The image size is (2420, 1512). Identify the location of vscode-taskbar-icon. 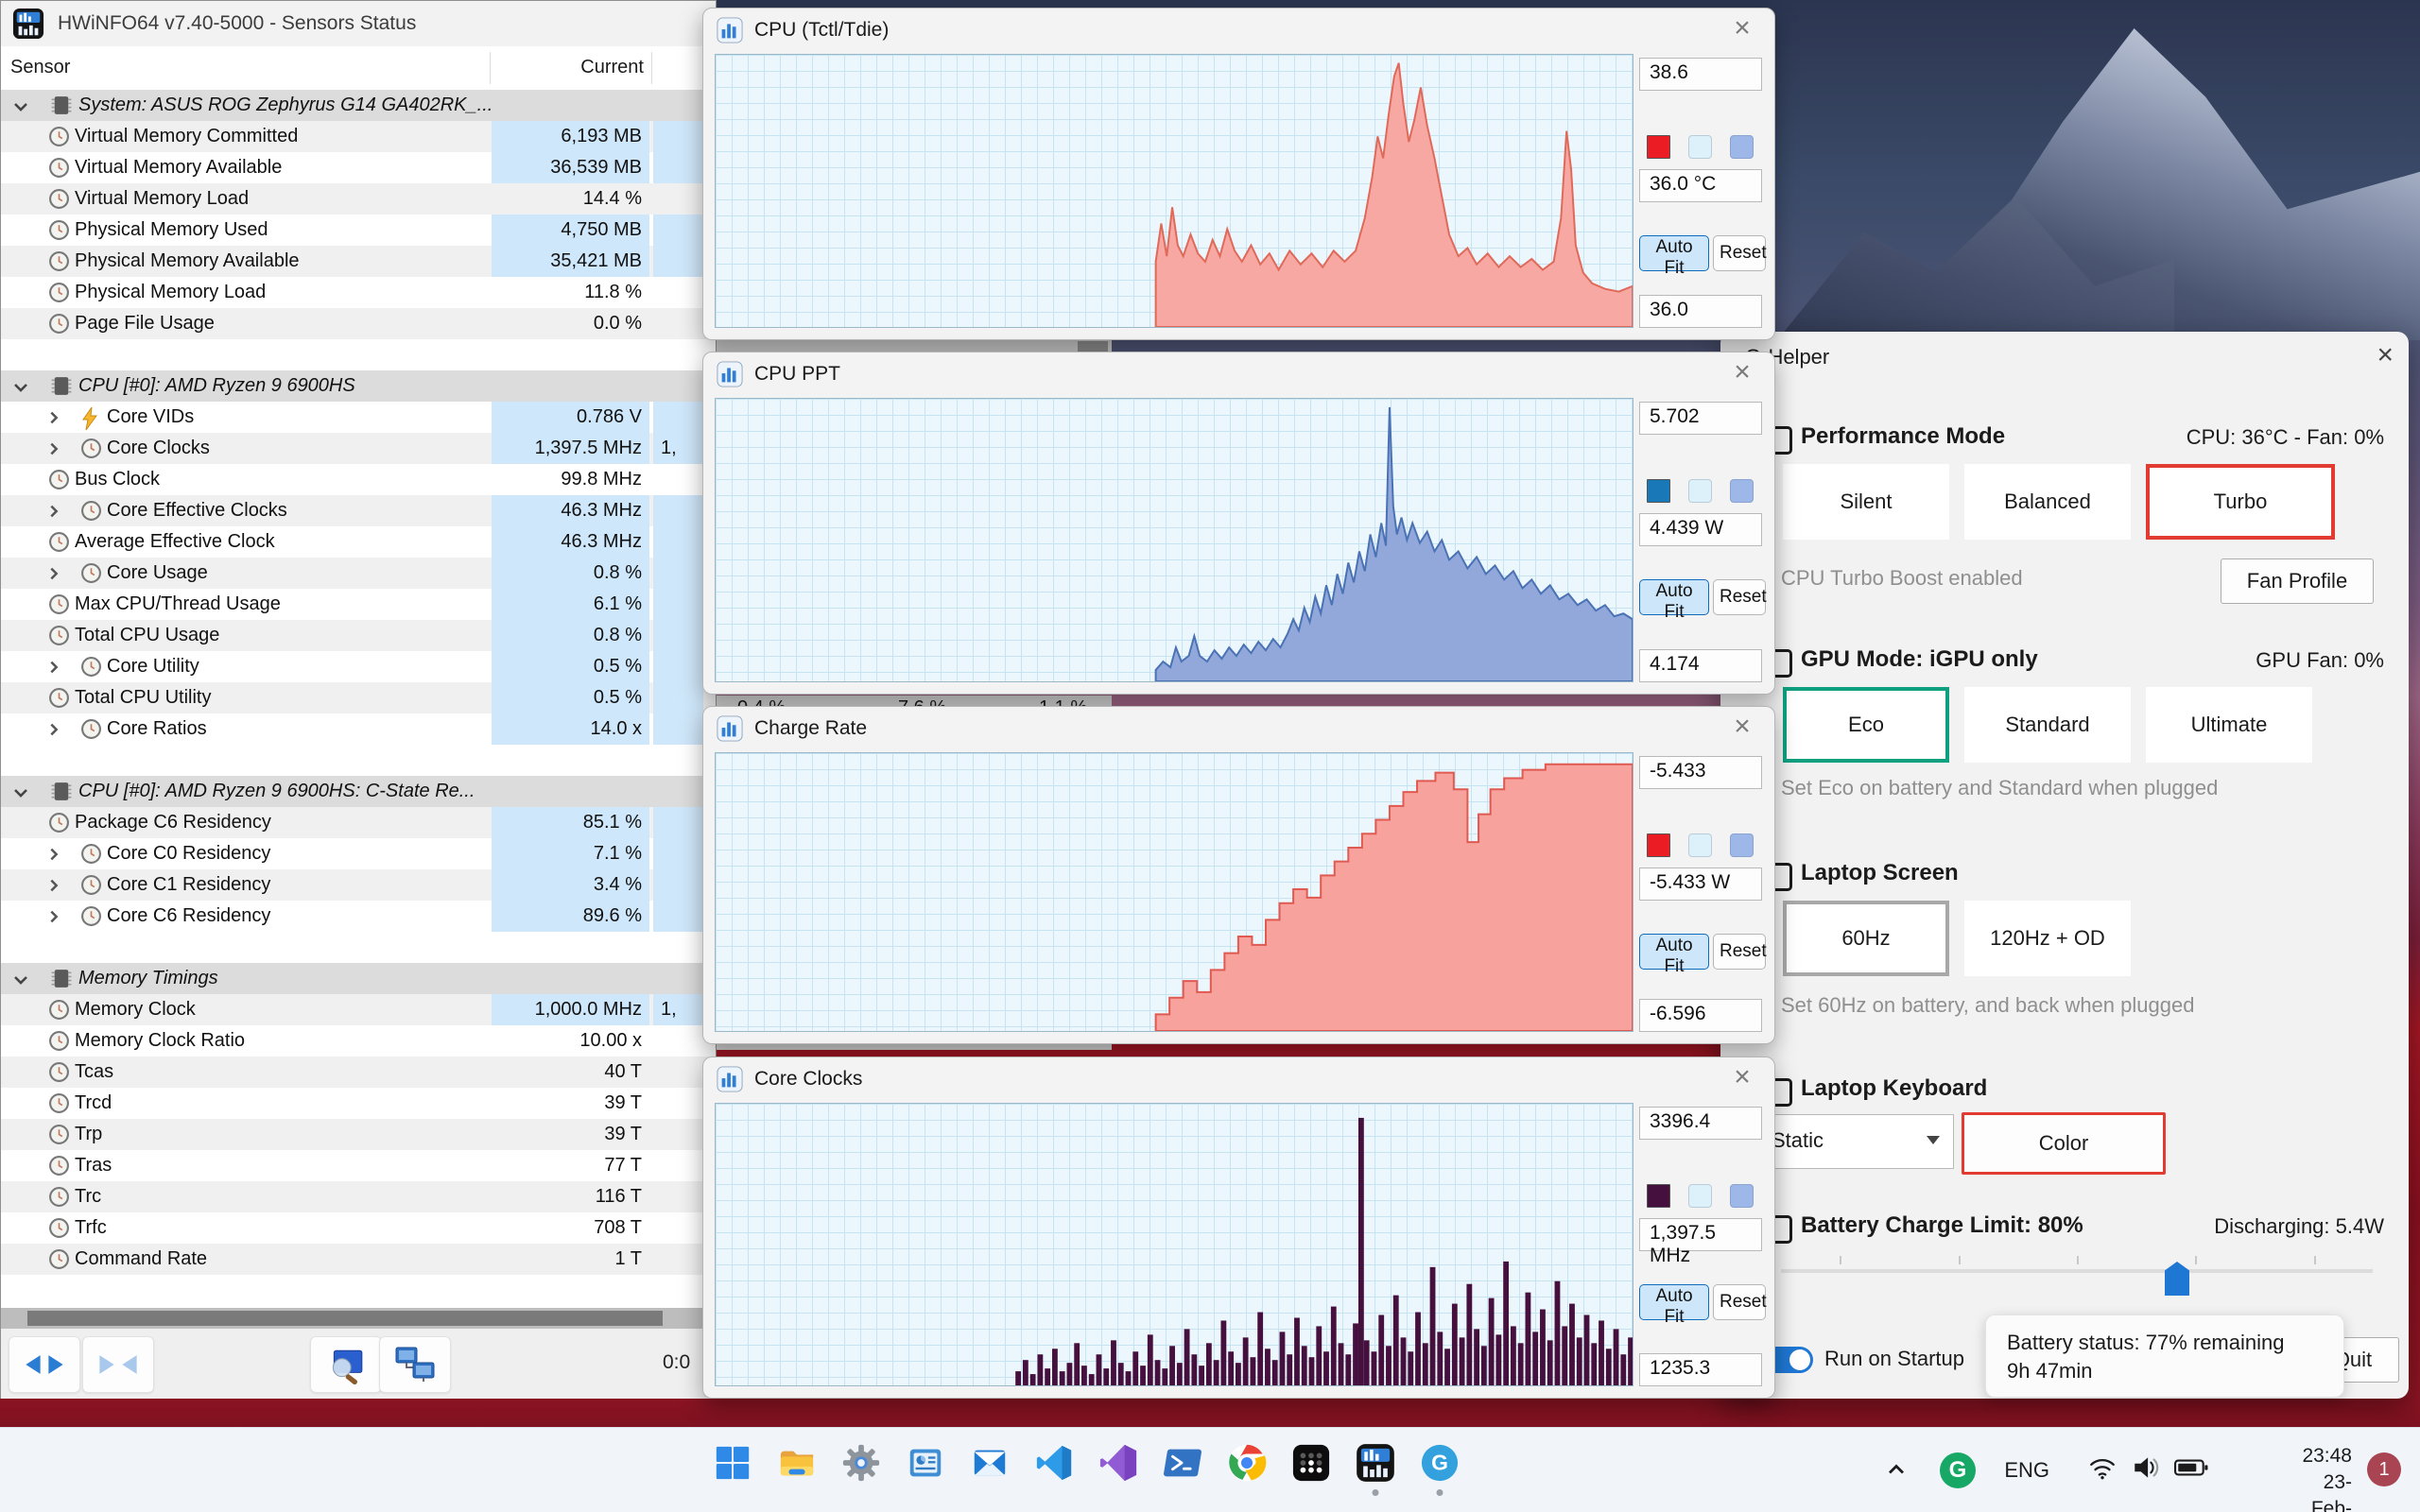
(1054, 1463).